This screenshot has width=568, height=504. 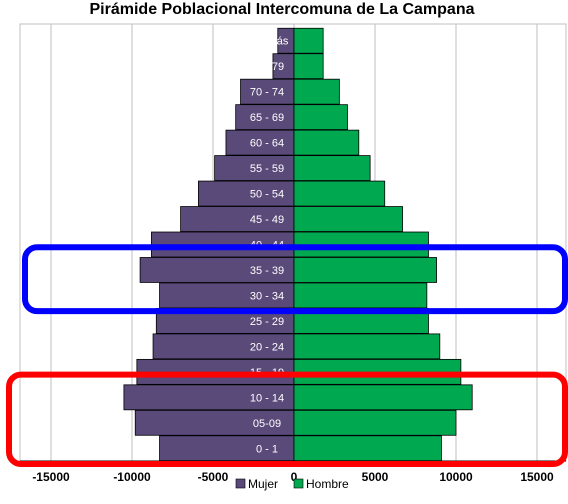 I want to click on category-label: 80 - más, so click(x=267, y=42).